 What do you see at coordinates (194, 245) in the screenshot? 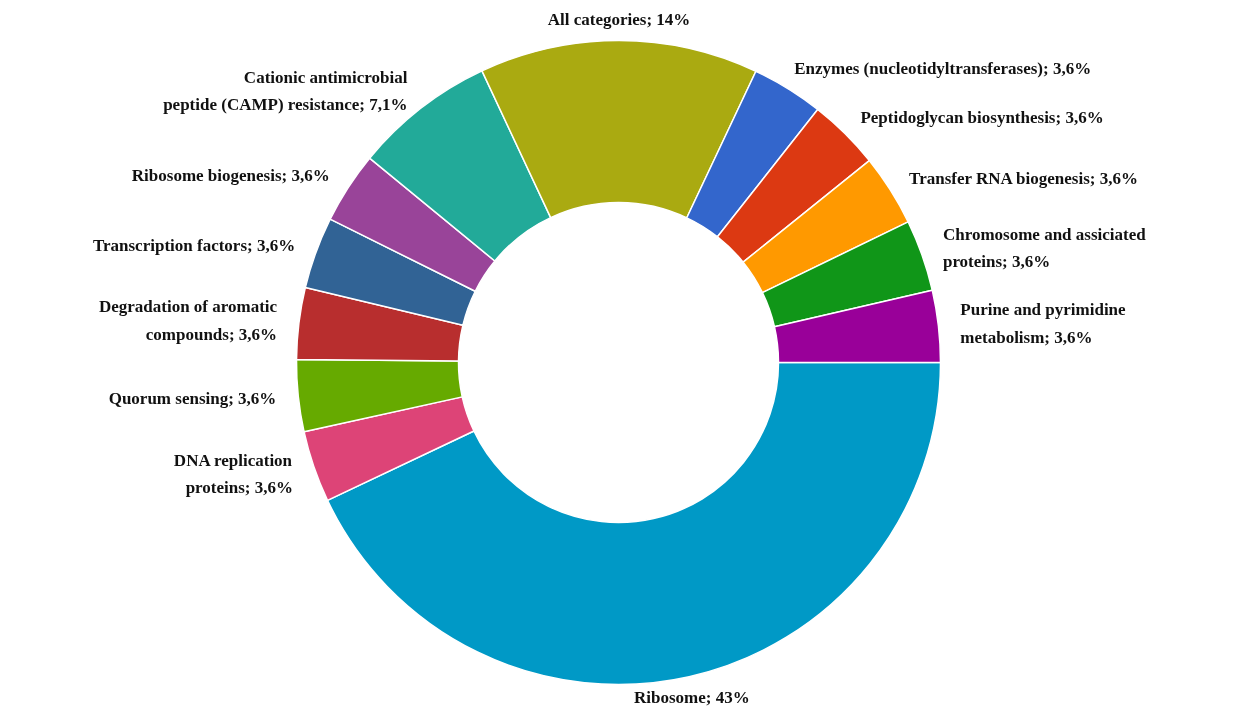
I see `slice-label: Transcription factors; 3,6%` at bounding box center [194, 245].